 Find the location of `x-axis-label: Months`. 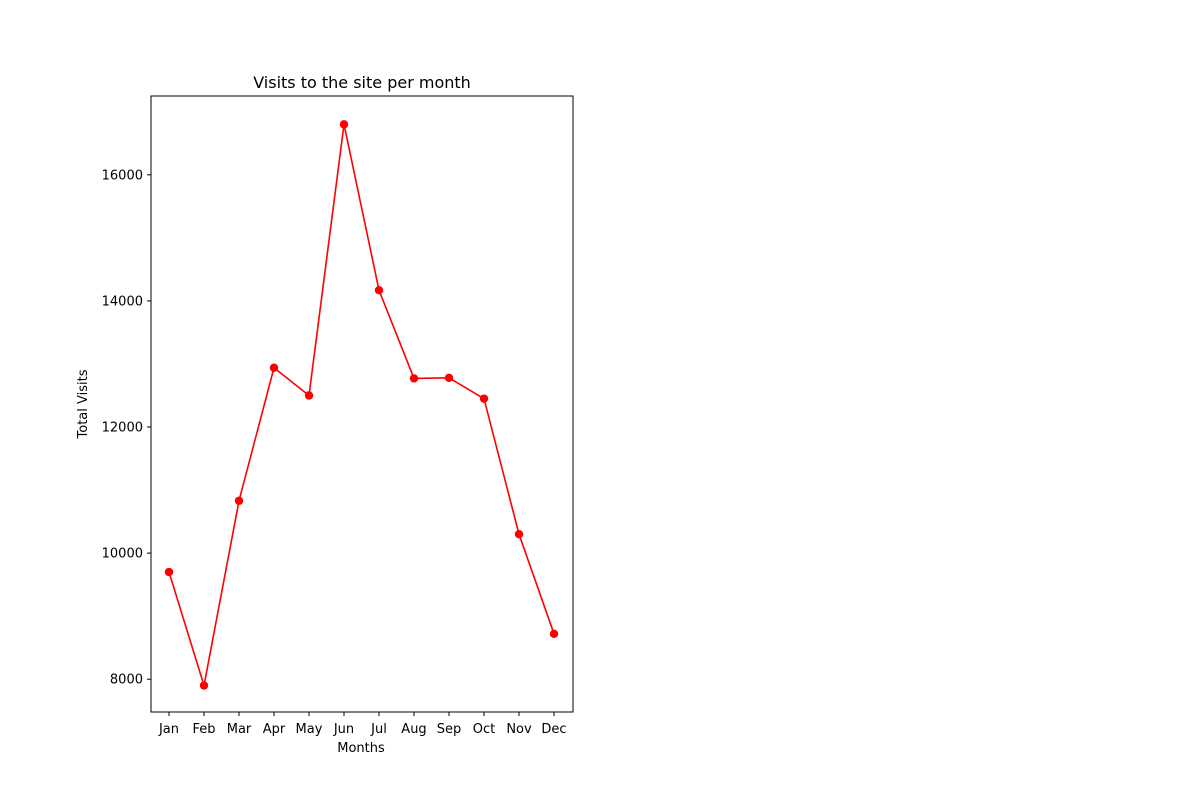

x-axis-label: Months is located at coordinates (361, 748).